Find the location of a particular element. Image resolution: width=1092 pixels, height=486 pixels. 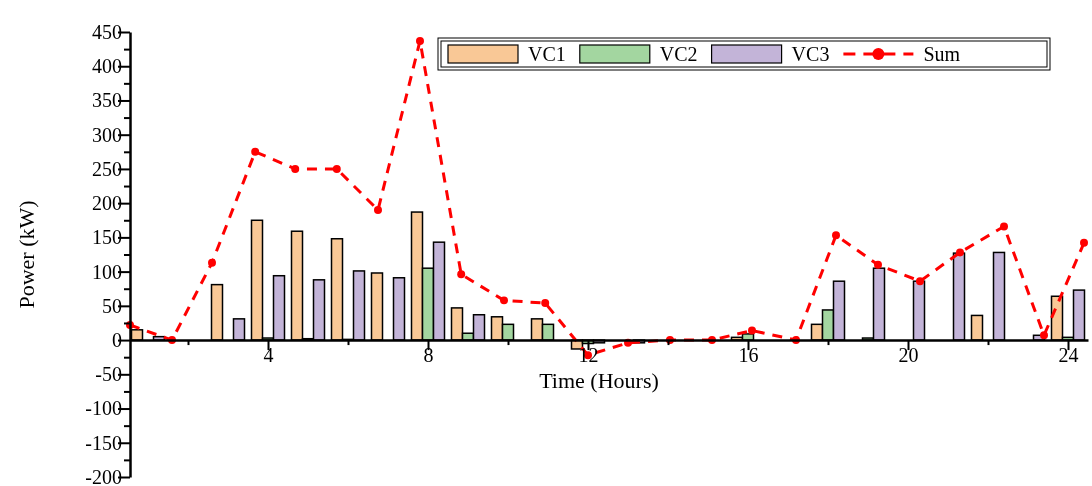

legend-label: VC3 is located at coordinates (810, 54).